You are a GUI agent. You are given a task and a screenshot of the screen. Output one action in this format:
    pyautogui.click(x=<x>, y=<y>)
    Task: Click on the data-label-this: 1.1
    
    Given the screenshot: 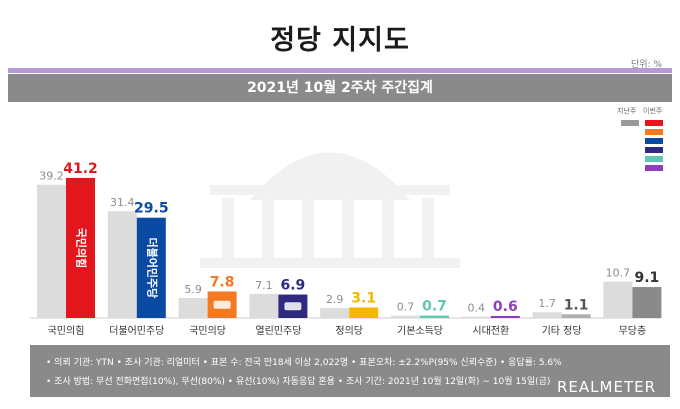 What is the action you would take?
    pyautogui.click(x=576, y=305)
    